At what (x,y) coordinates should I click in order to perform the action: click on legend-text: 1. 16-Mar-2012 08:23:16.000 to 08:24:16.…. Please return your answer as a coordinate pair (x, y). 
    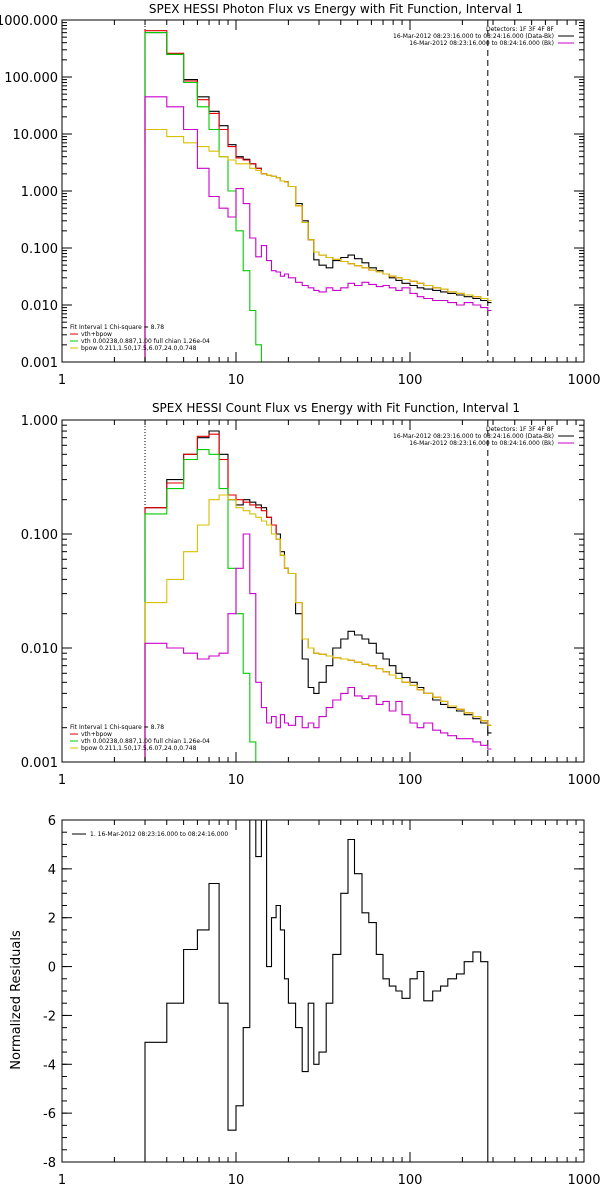
    Looking at the image, I should click on (159, 834).